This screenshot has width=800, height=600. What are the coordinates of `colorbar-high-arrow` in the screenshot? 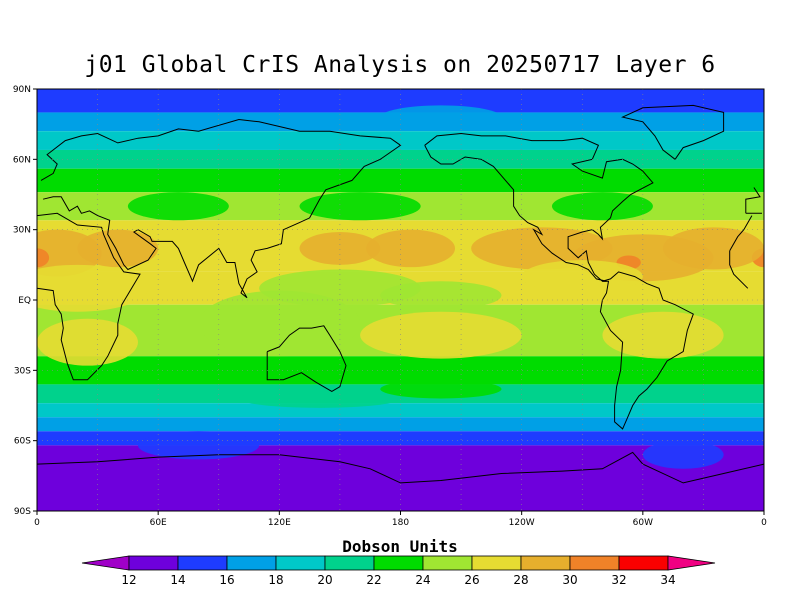 It's located at (691, 563).